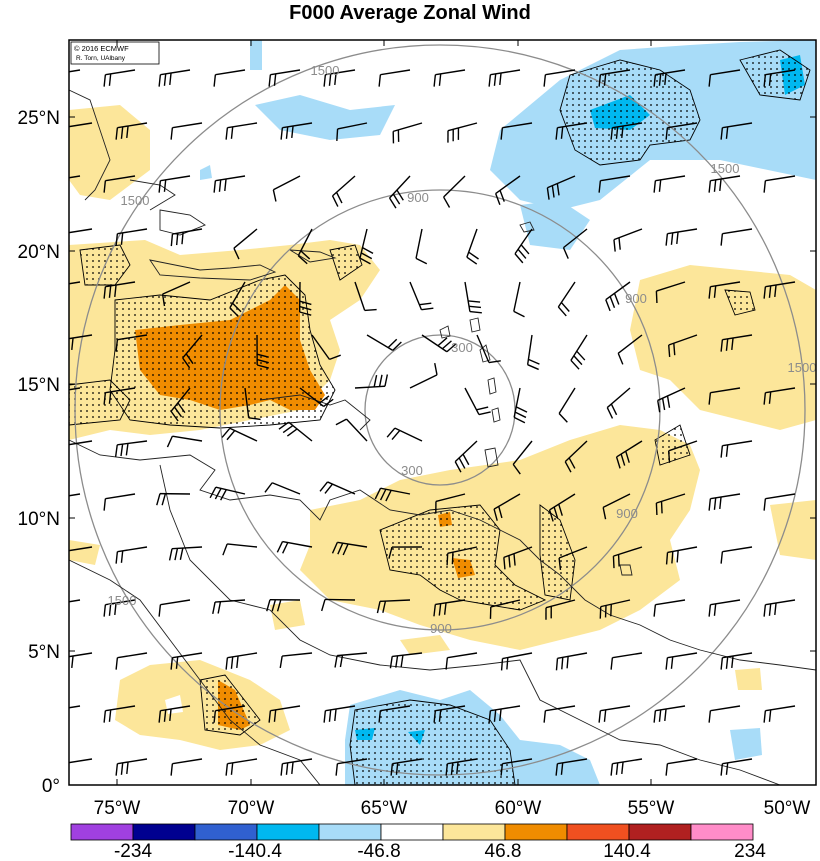 This screenshot has height=861, width=820. I want to click on colorbar-labels: -234 -140.4 -46.8 46.8 140.4 234, so click(440, 851).